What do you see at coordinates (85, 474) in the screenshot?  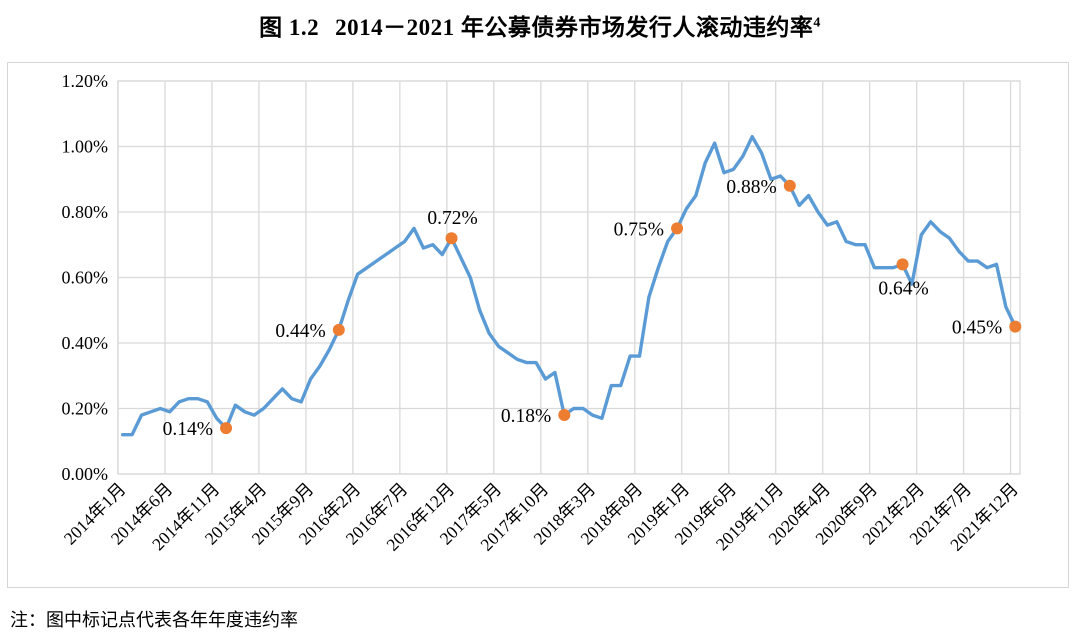 I see `y-axis-tick-label: 0.00%` at bounding box center [85, 474].